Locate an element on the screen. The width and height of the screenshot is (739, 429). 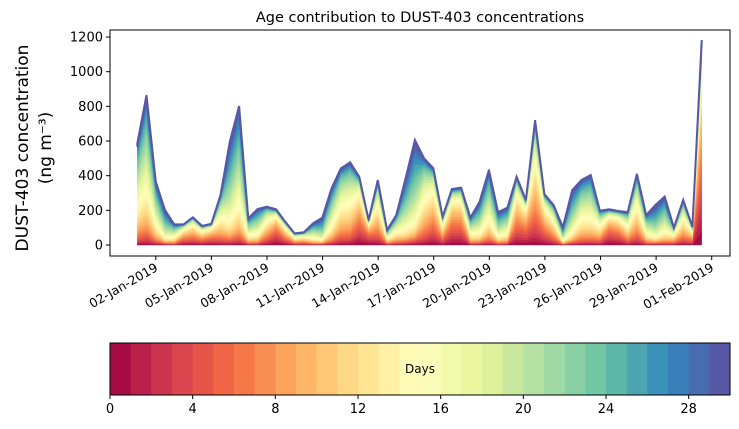
y-axis-label-line2: (ng m⁻³) is located at coordinates (46, 148).